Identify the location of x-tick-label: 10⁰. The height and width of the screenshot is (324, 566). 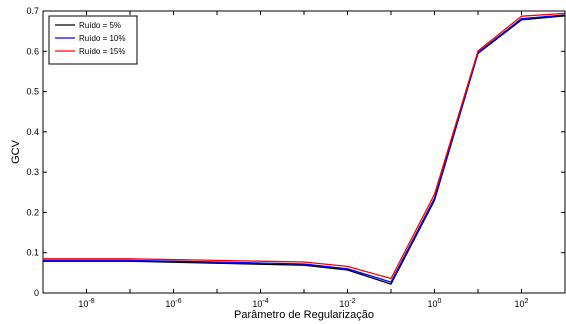
(435, 303).